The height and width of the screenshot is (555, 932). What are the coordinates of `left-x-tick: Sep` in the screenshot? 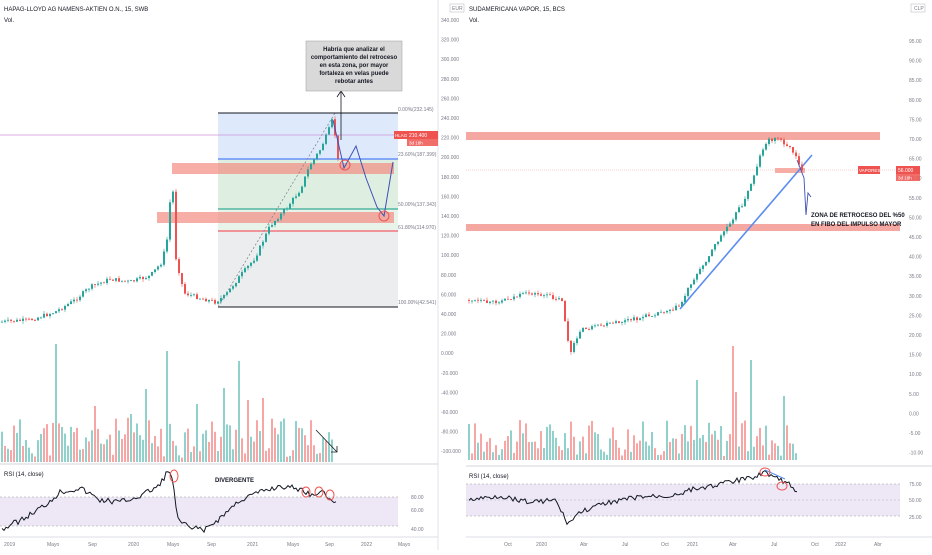 It's located at (211, 545).